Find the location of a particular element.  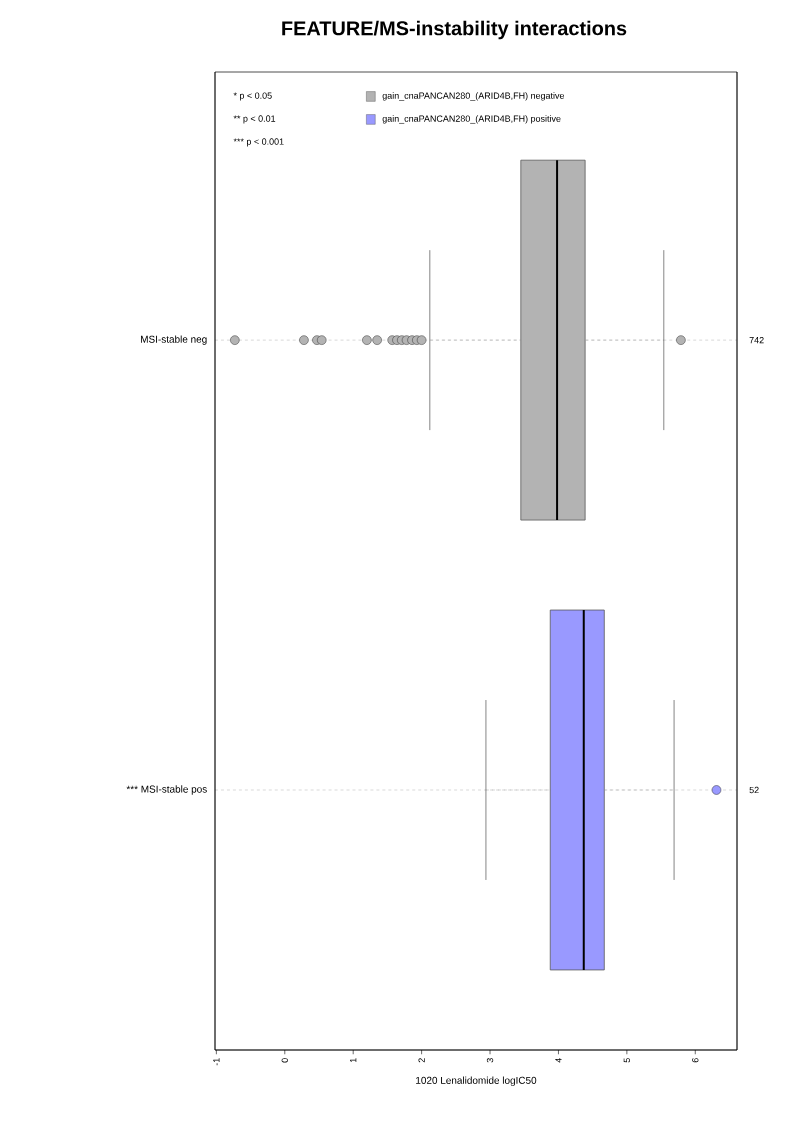

x-tick-label: 1 is located at coordinates (353, 1060).